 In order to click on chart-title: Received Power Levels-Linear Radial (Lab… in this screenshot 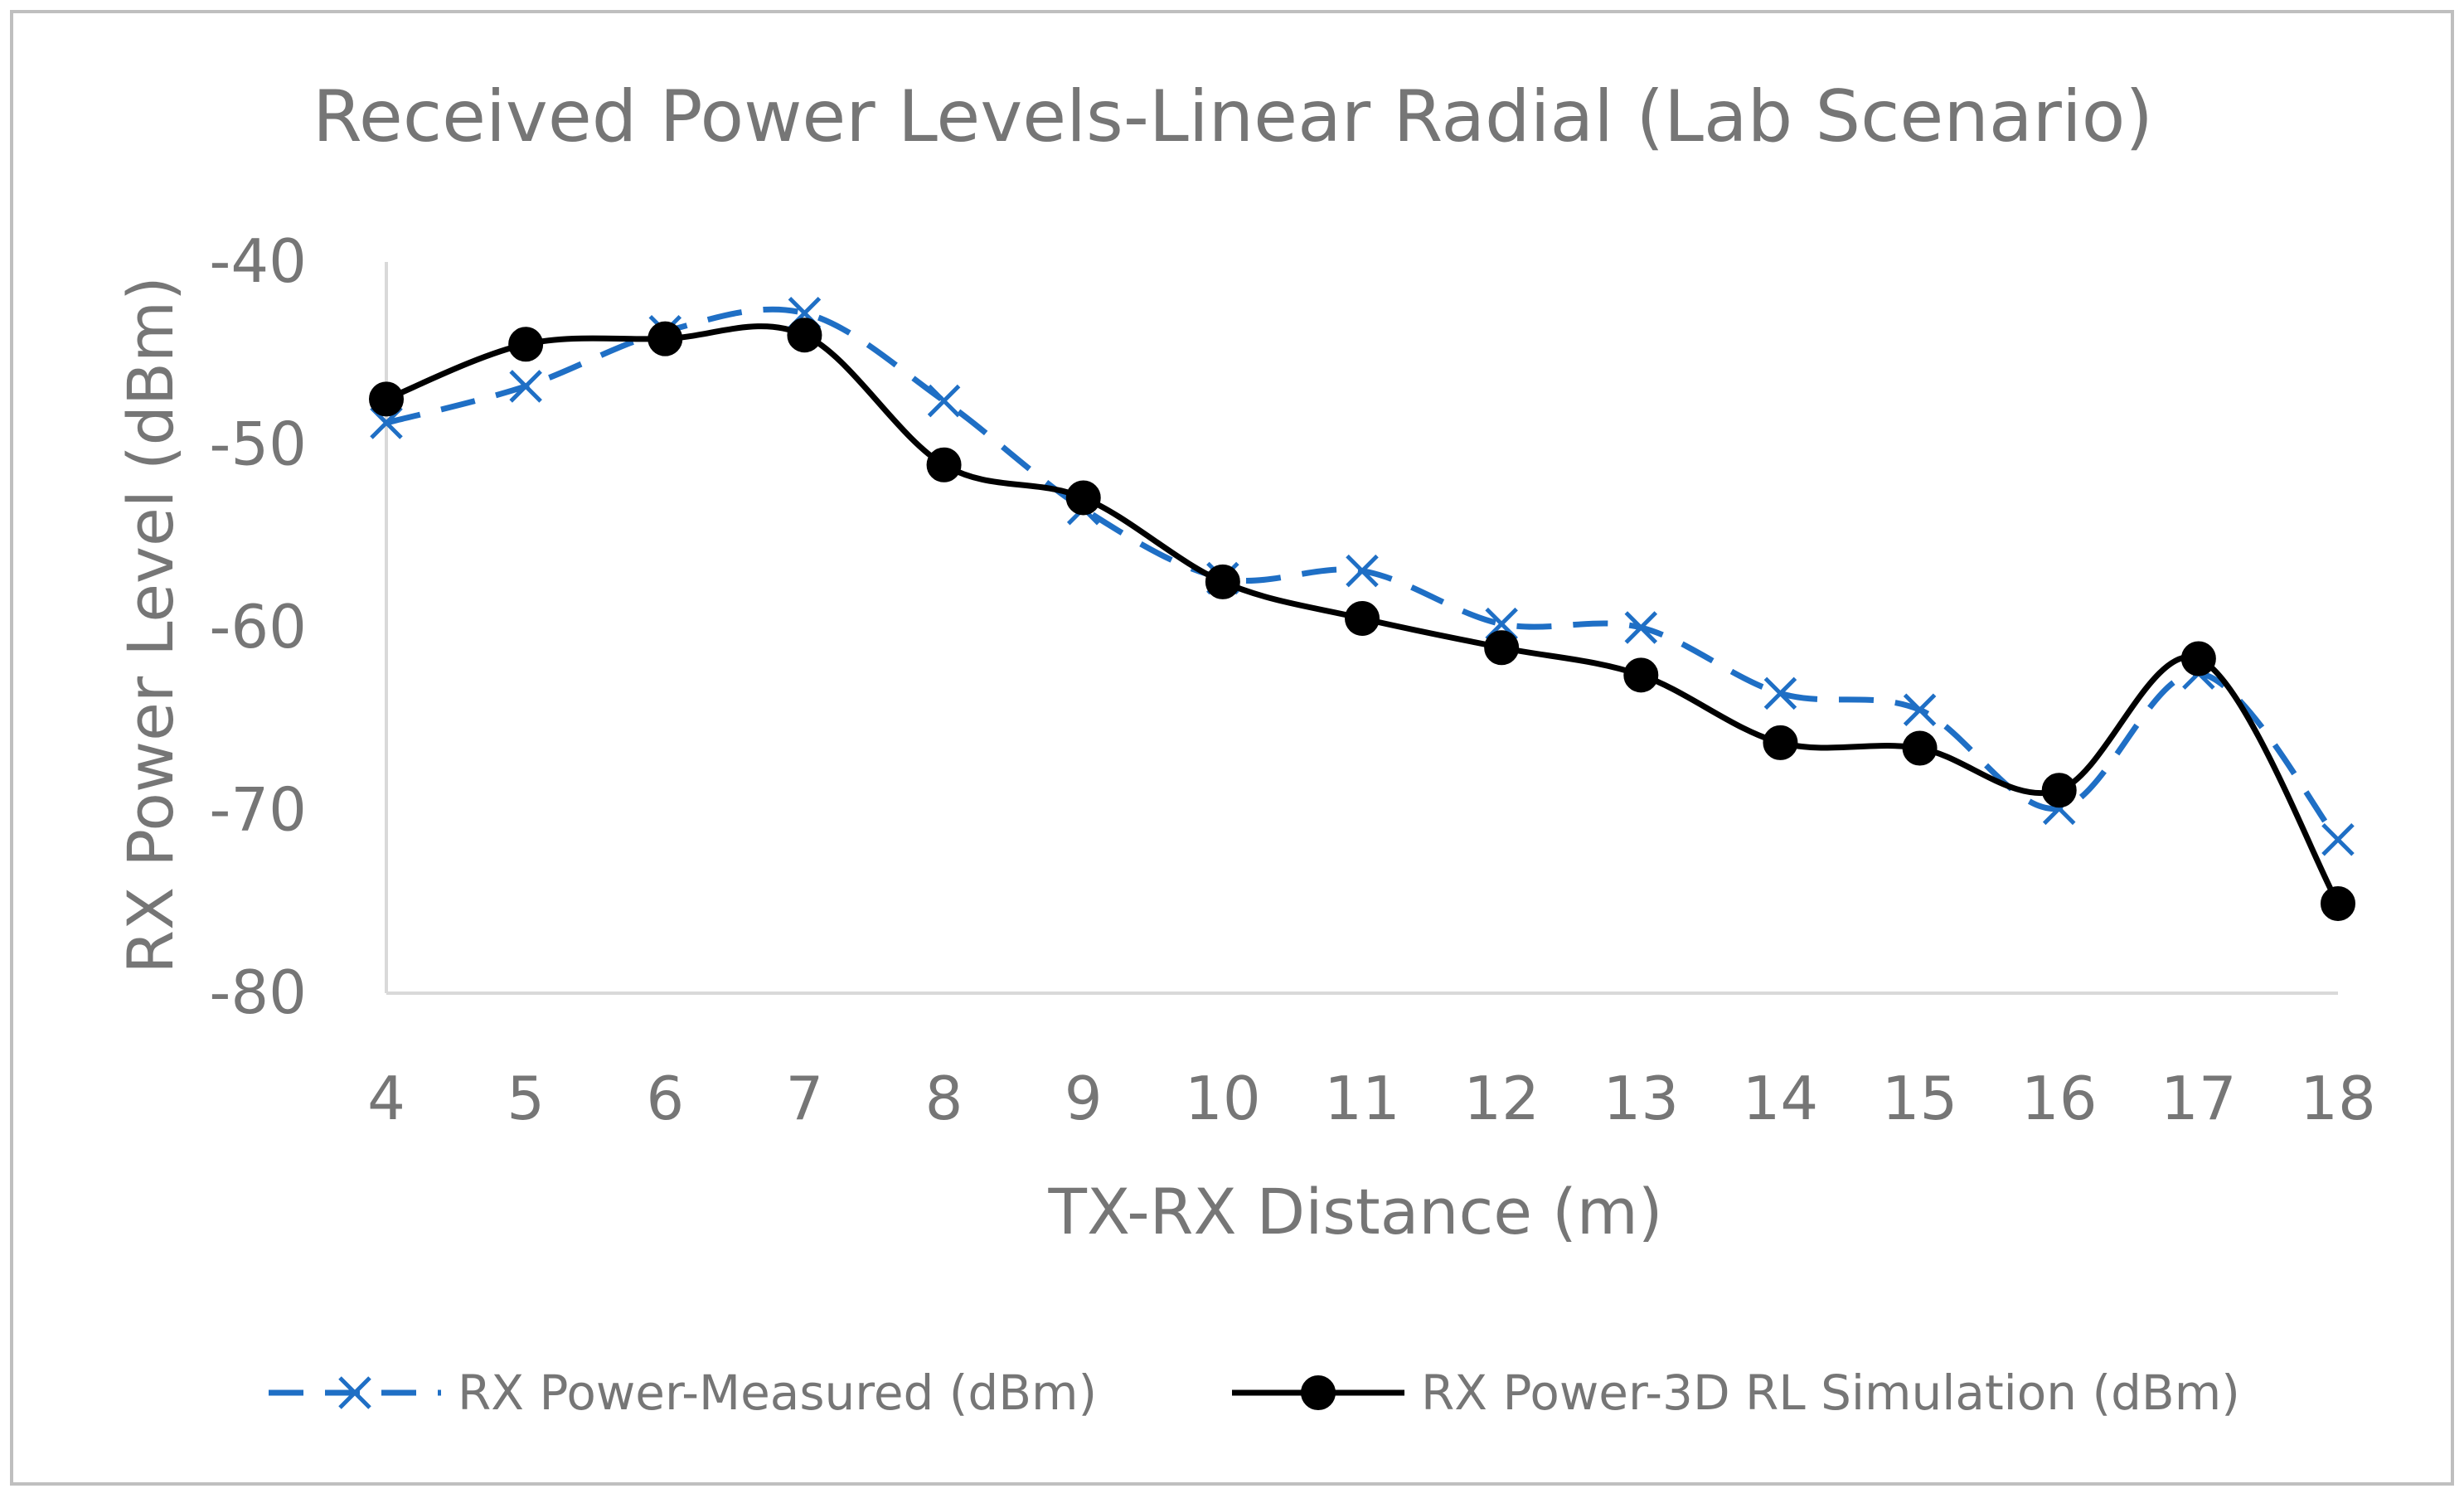, I will do `click(1233, 116)`.